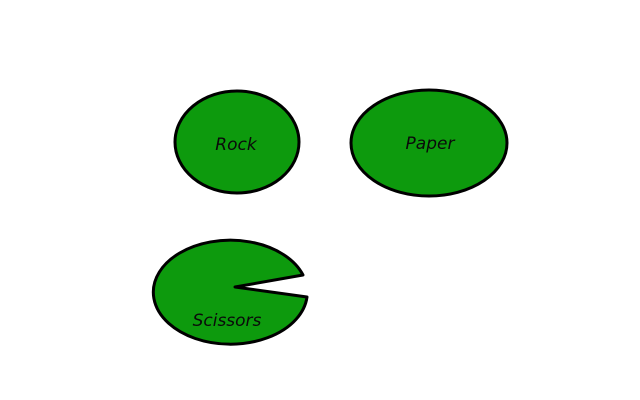  I want to click on rock-option: Rock, so click(237, 142).